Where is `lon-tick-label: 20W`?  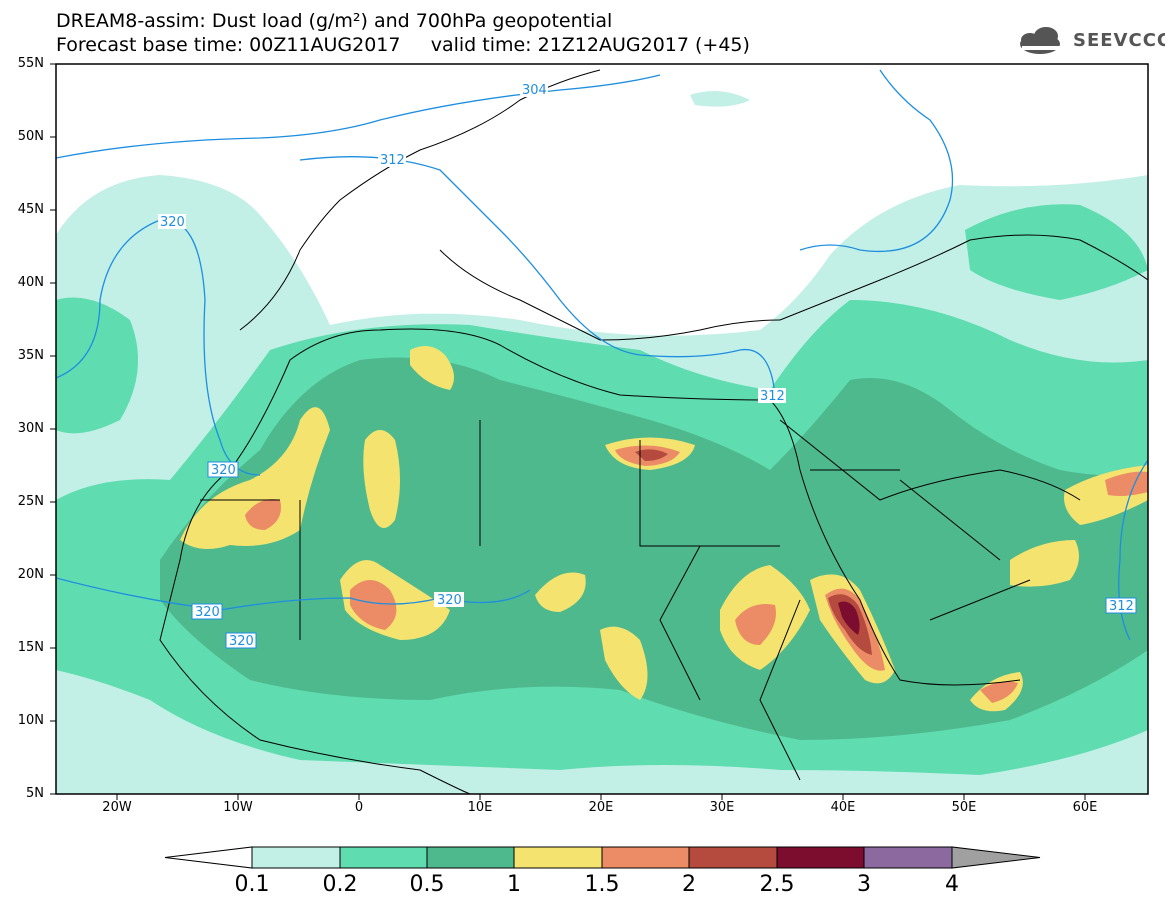
lon-tick-label: 20W is located at coordinates (117, 807).